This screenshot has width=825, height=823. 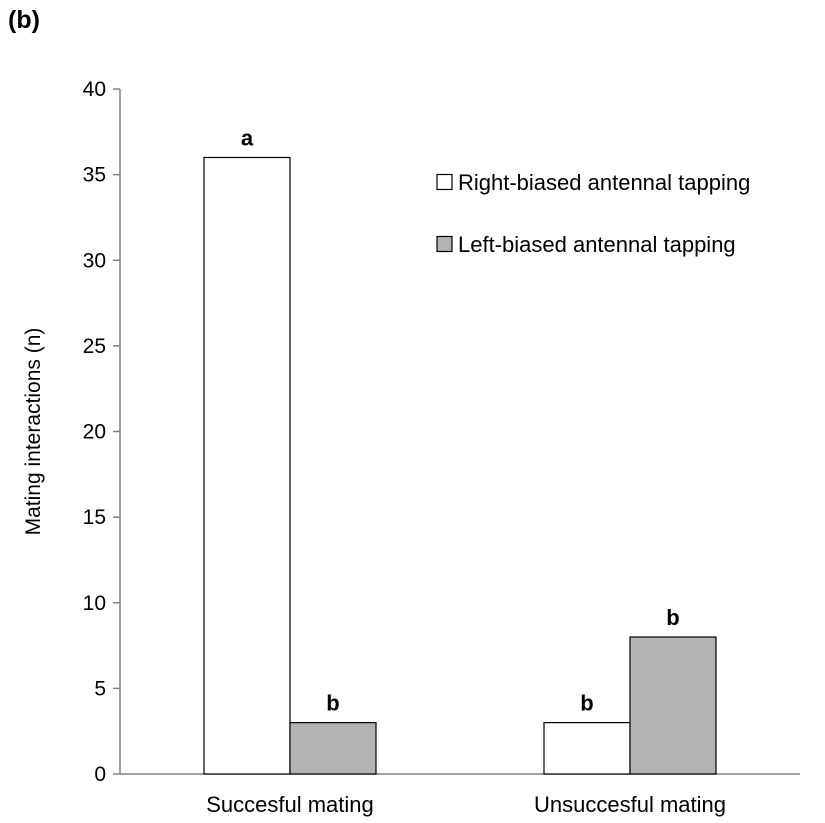 I want to click on y-tick-label: 25, so click(x=94, y=346).